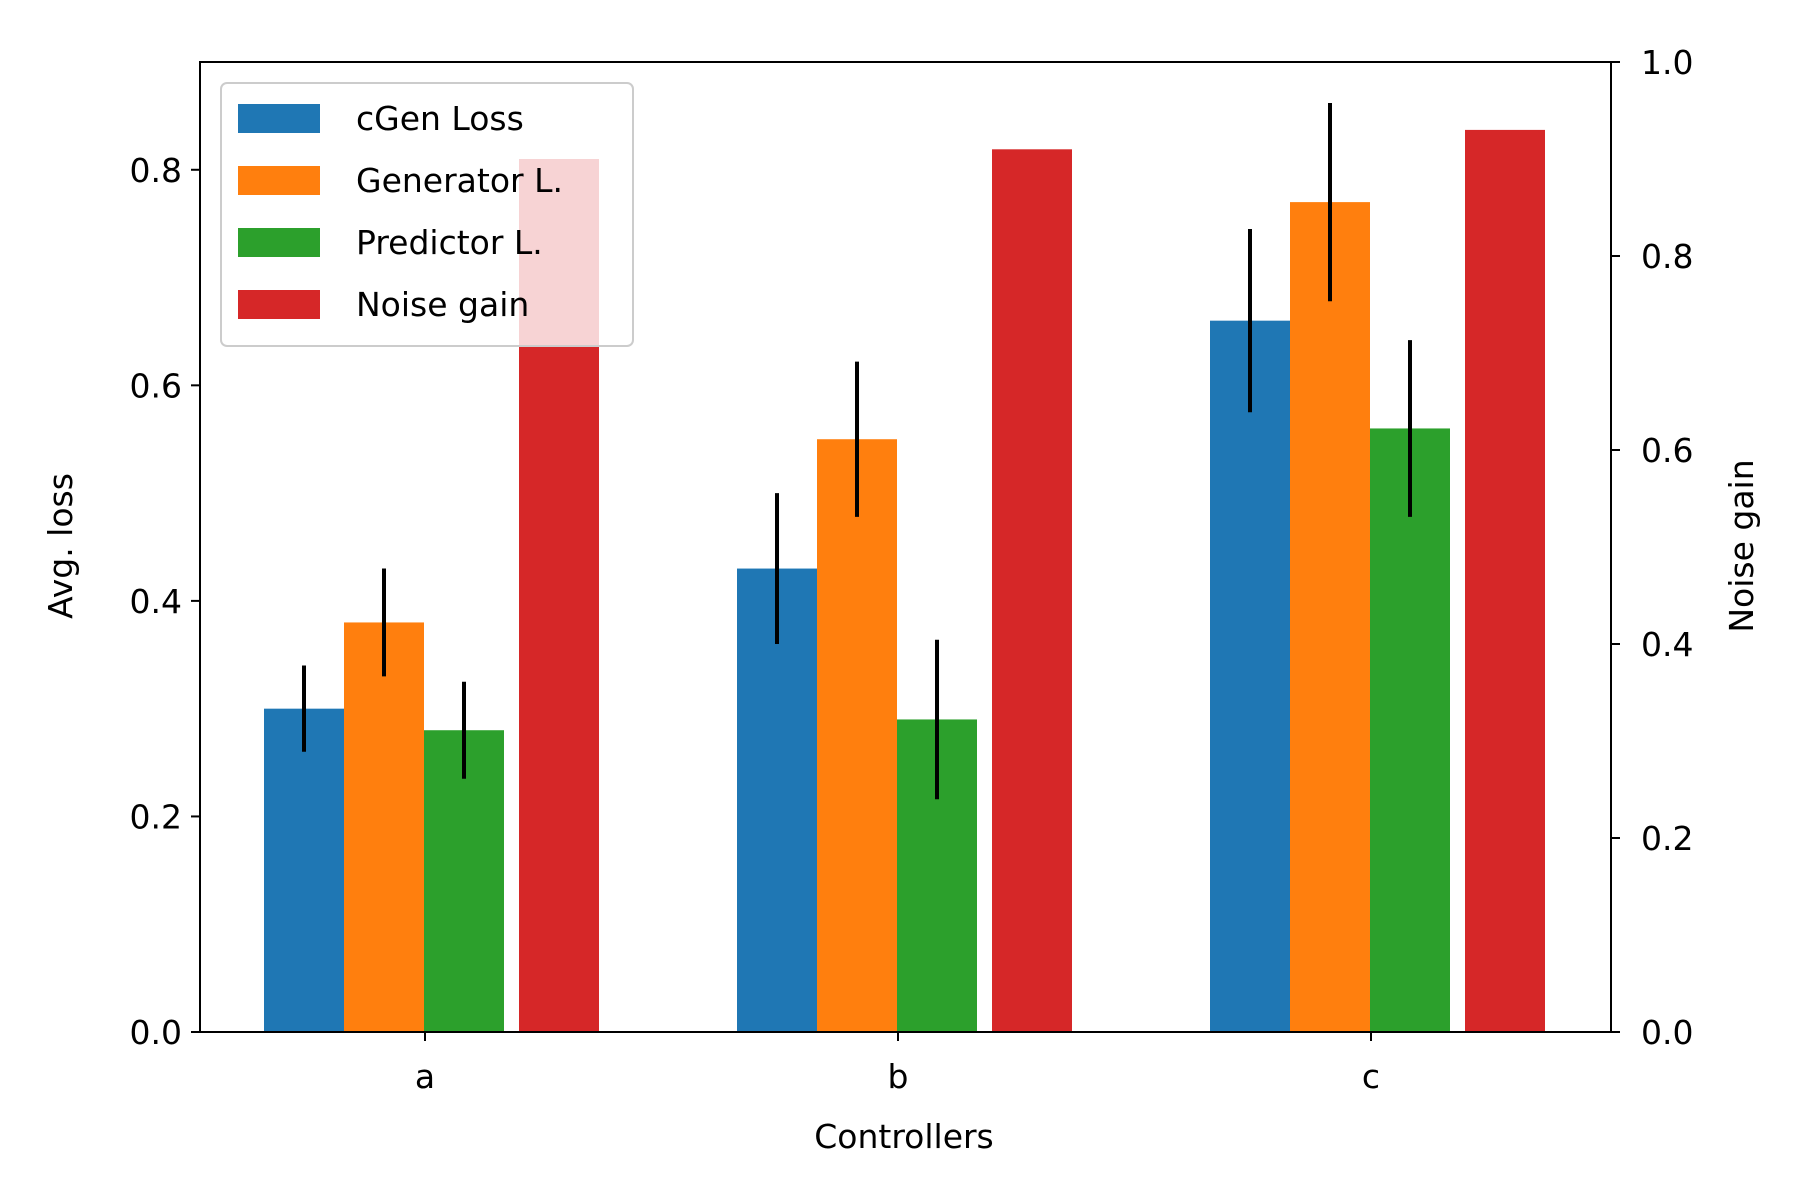 The height and width of the screenshot is (1200, 1800). Describe the element at coordinates (777, 800) in the screenshot. I see `bar-cgen-loss-b` at that location.